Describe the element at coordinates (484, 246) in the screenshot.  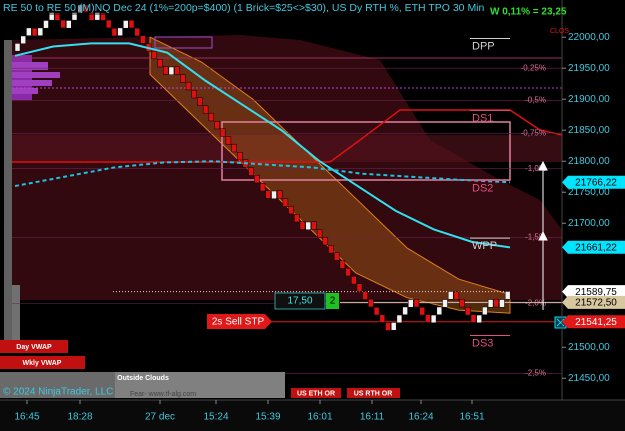
I see `level-label: WPP` at that location.